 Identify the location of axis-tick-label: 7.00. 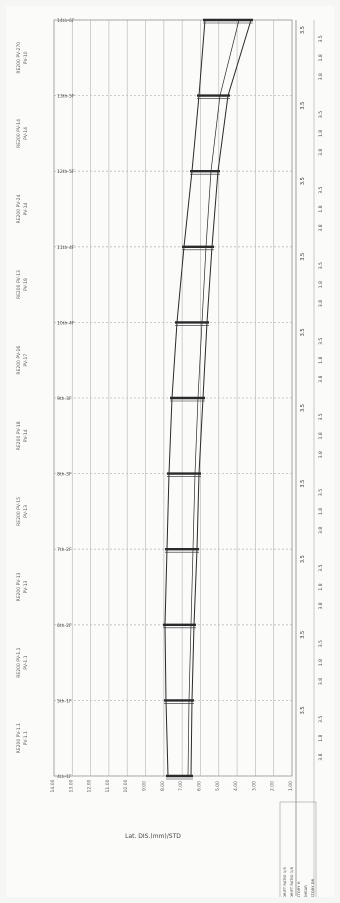
(181, 786).